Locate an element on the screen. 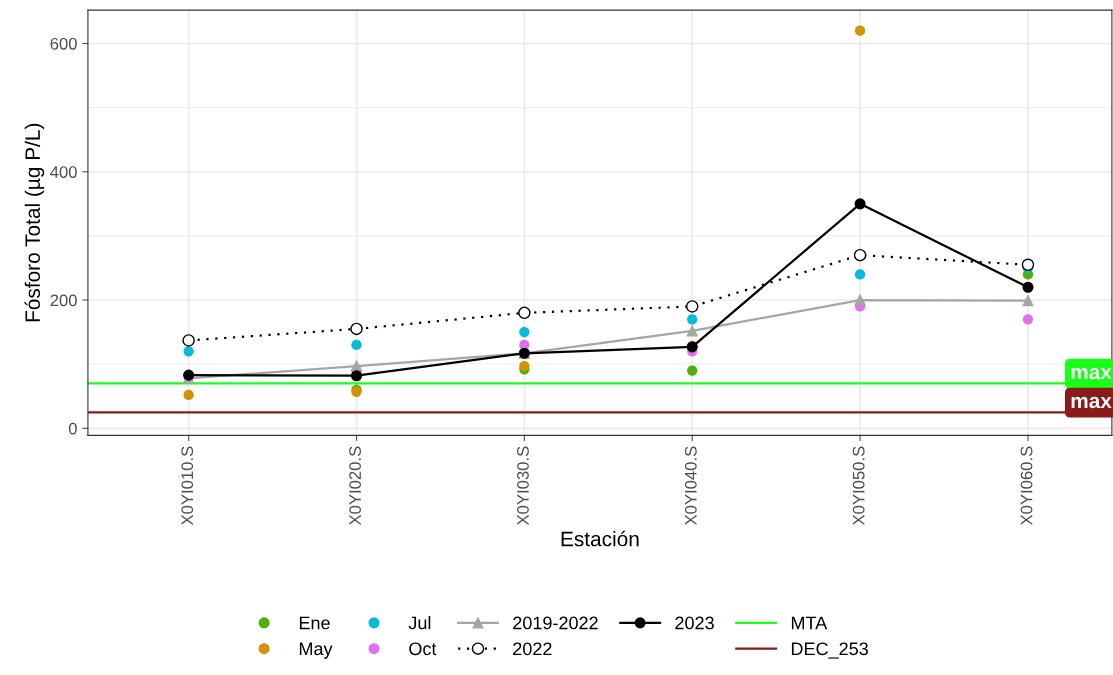  legend-label: May is located at coordinates (316, 650).